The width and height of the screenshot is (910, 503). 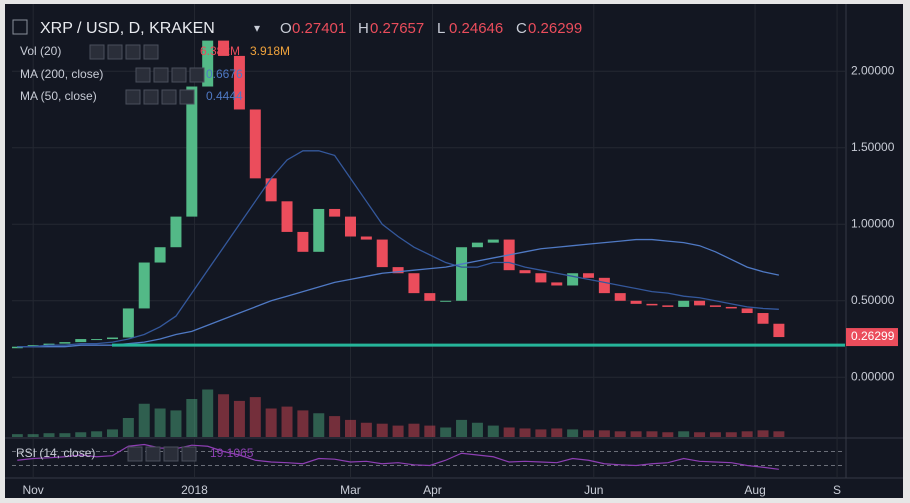 What do you see at coordinates (441, 28) in the screenshot?
I see `ohlc-label: L` at bounding box center [441, 28].